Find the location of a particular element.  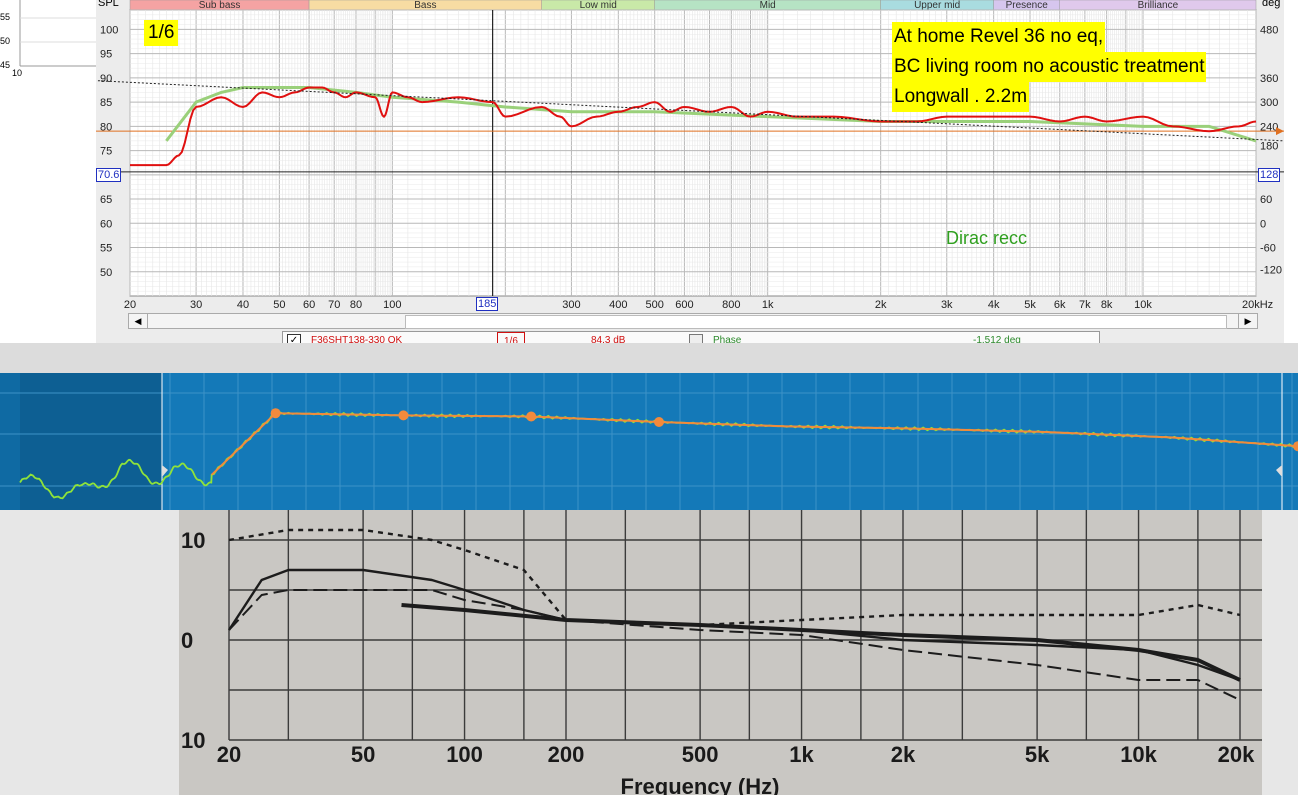

cursor-freq-readout: 185 is located at coordinates (487, 304).